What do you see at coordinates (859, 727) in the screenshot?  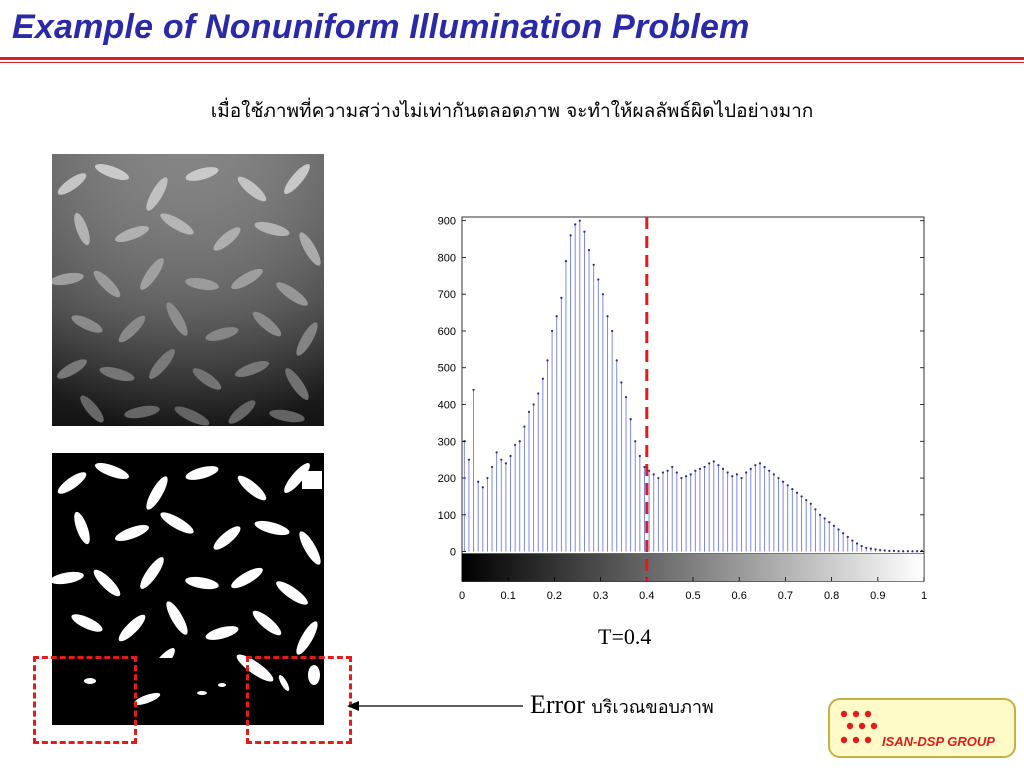 I see `logo-dots-icon` at bounding box center [859, 727].